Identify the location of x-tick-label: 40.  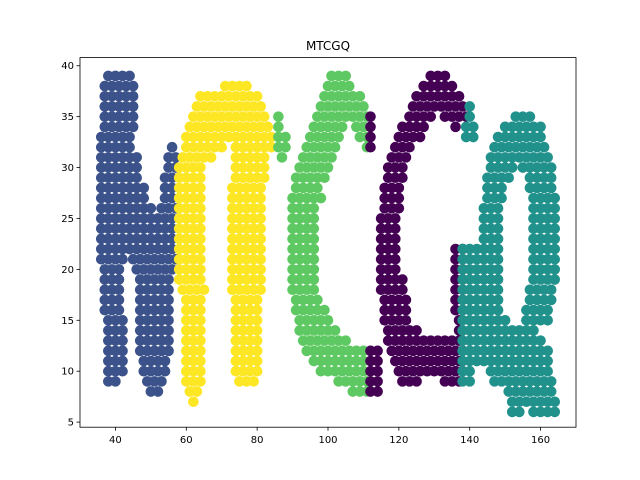
(115, 440).